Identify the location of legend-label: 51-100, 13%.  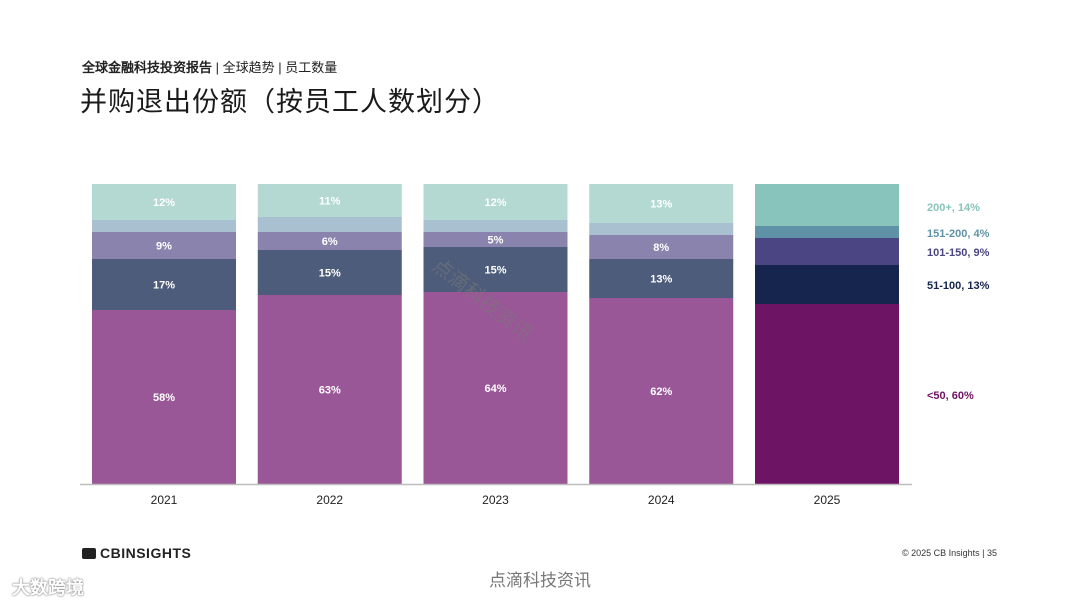
(958, 286).